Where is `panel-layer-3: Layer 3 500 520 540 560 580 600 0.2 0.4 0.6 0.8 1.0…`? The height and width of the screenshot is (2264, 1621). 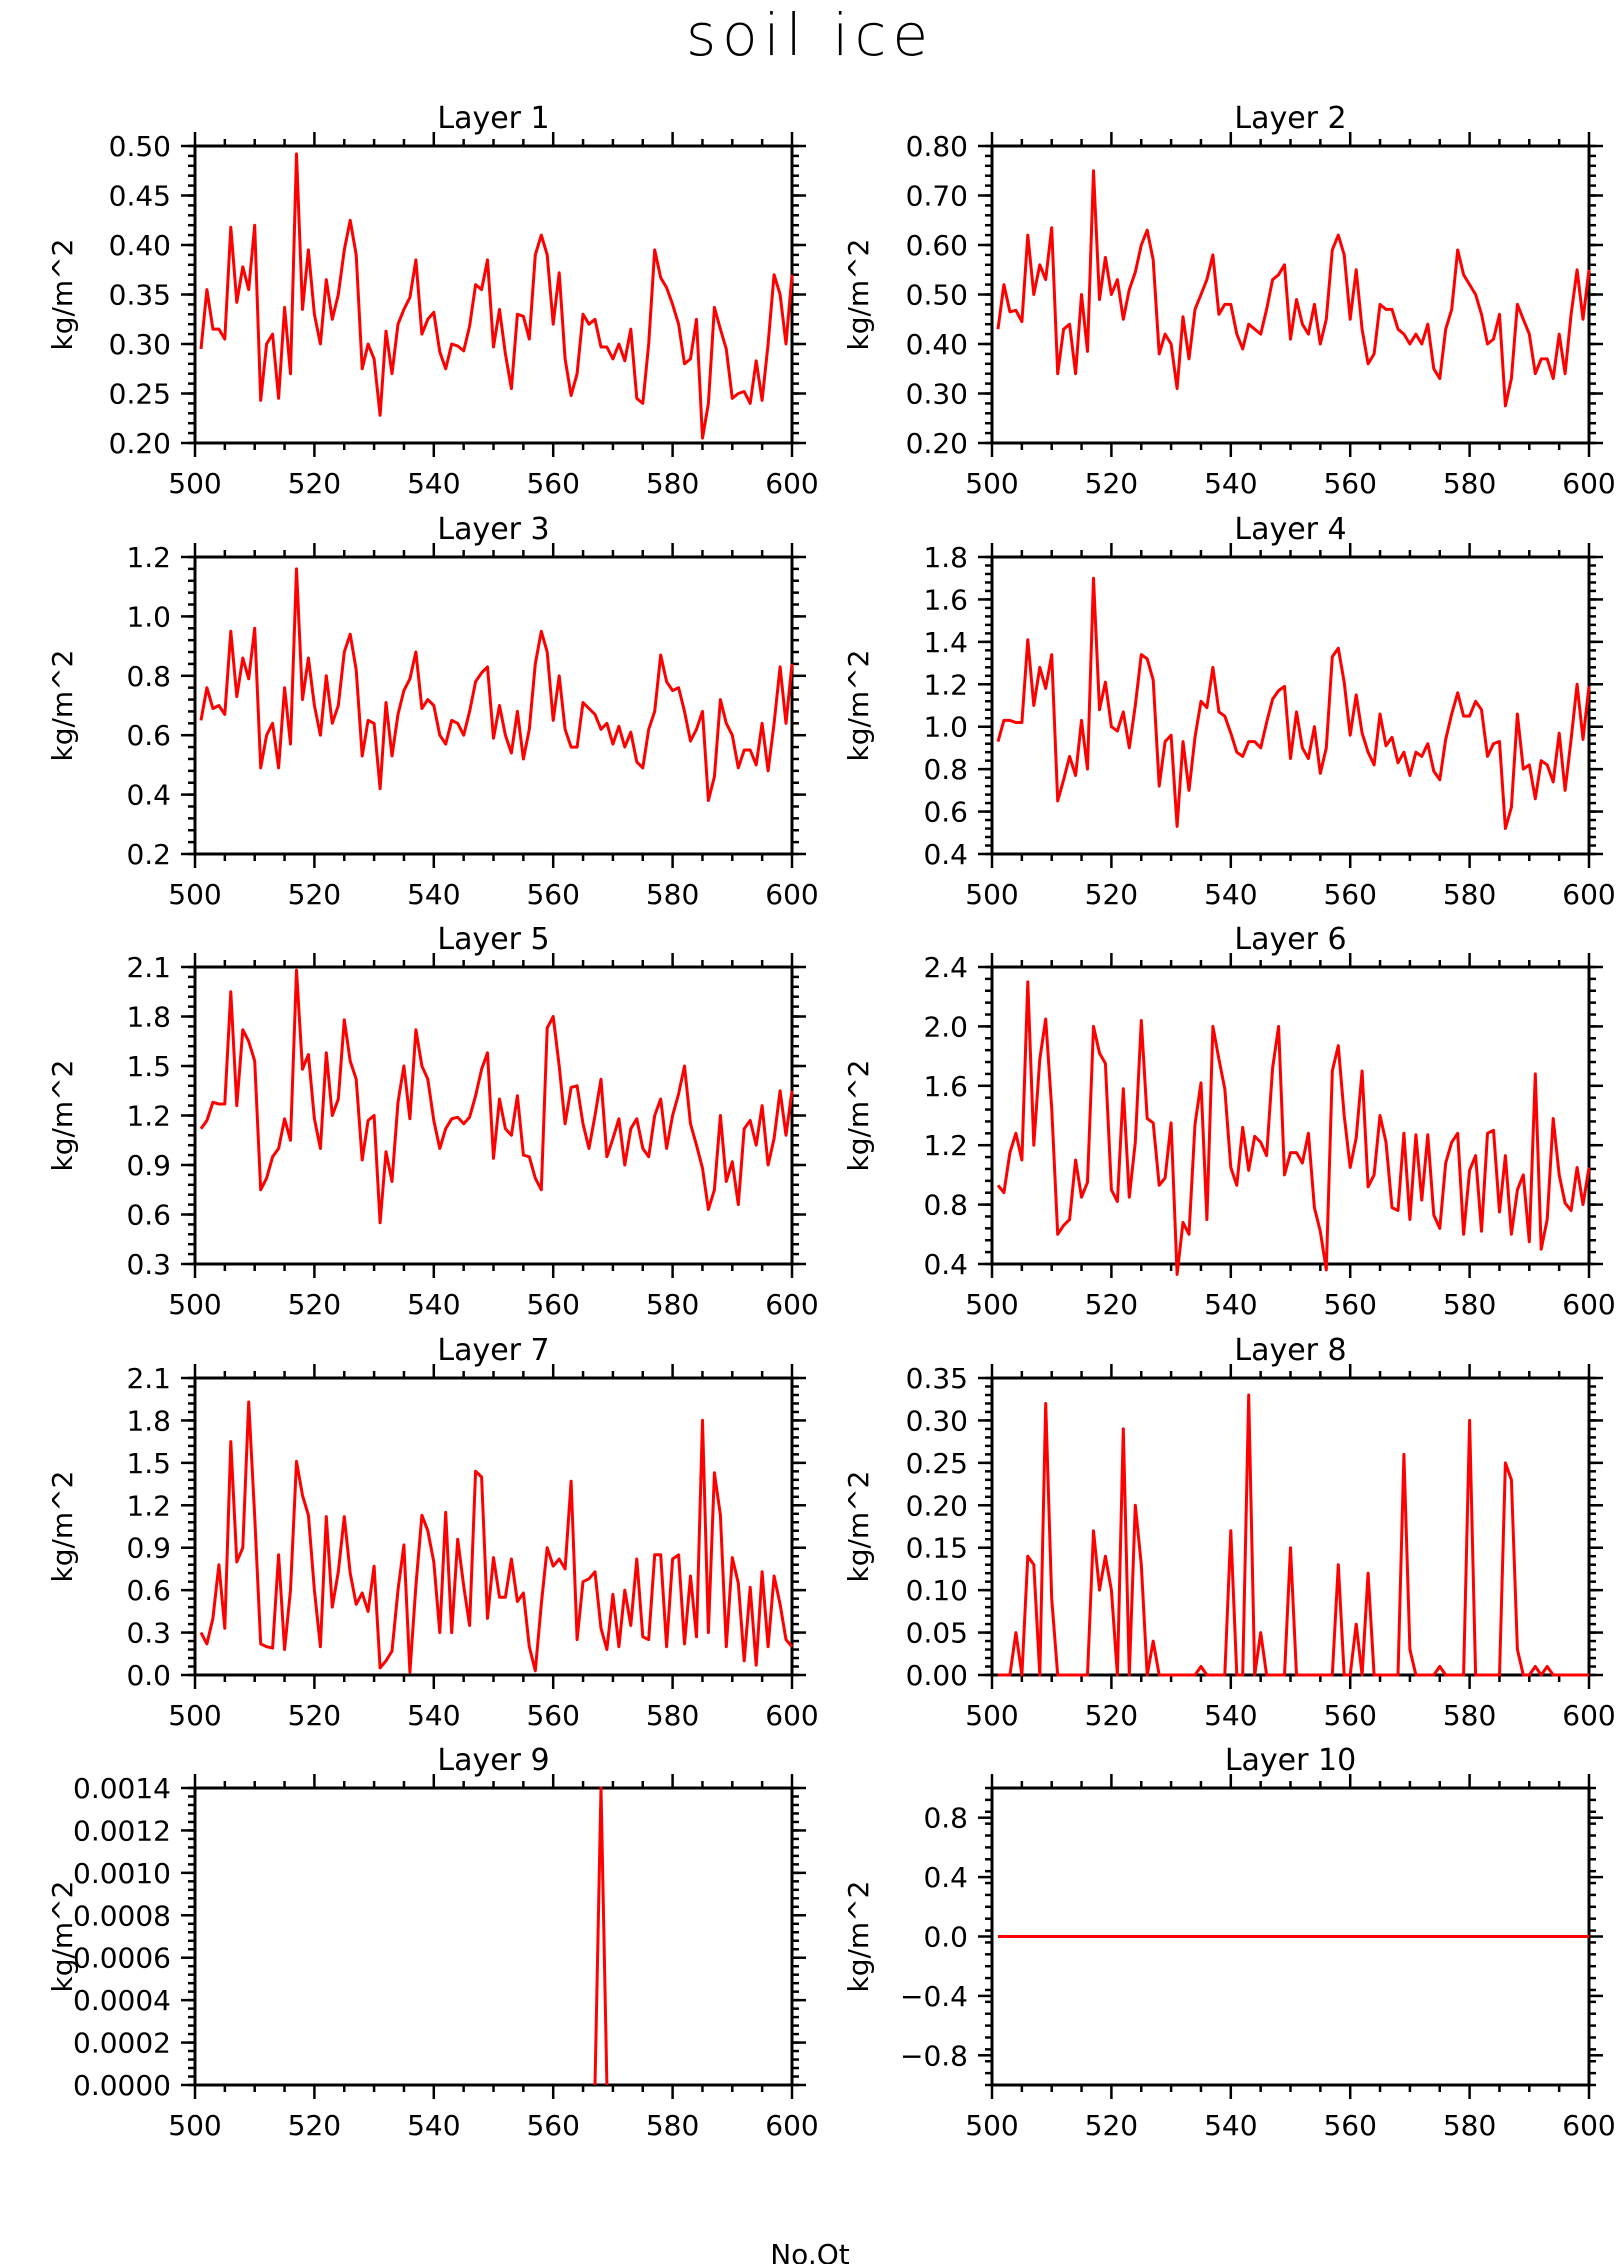
panel-layer-3: Layer 3 500 520 540 560 580 600 0.2 0.4 0.6 0.8 1.0… is located at coordinates (432, 711).